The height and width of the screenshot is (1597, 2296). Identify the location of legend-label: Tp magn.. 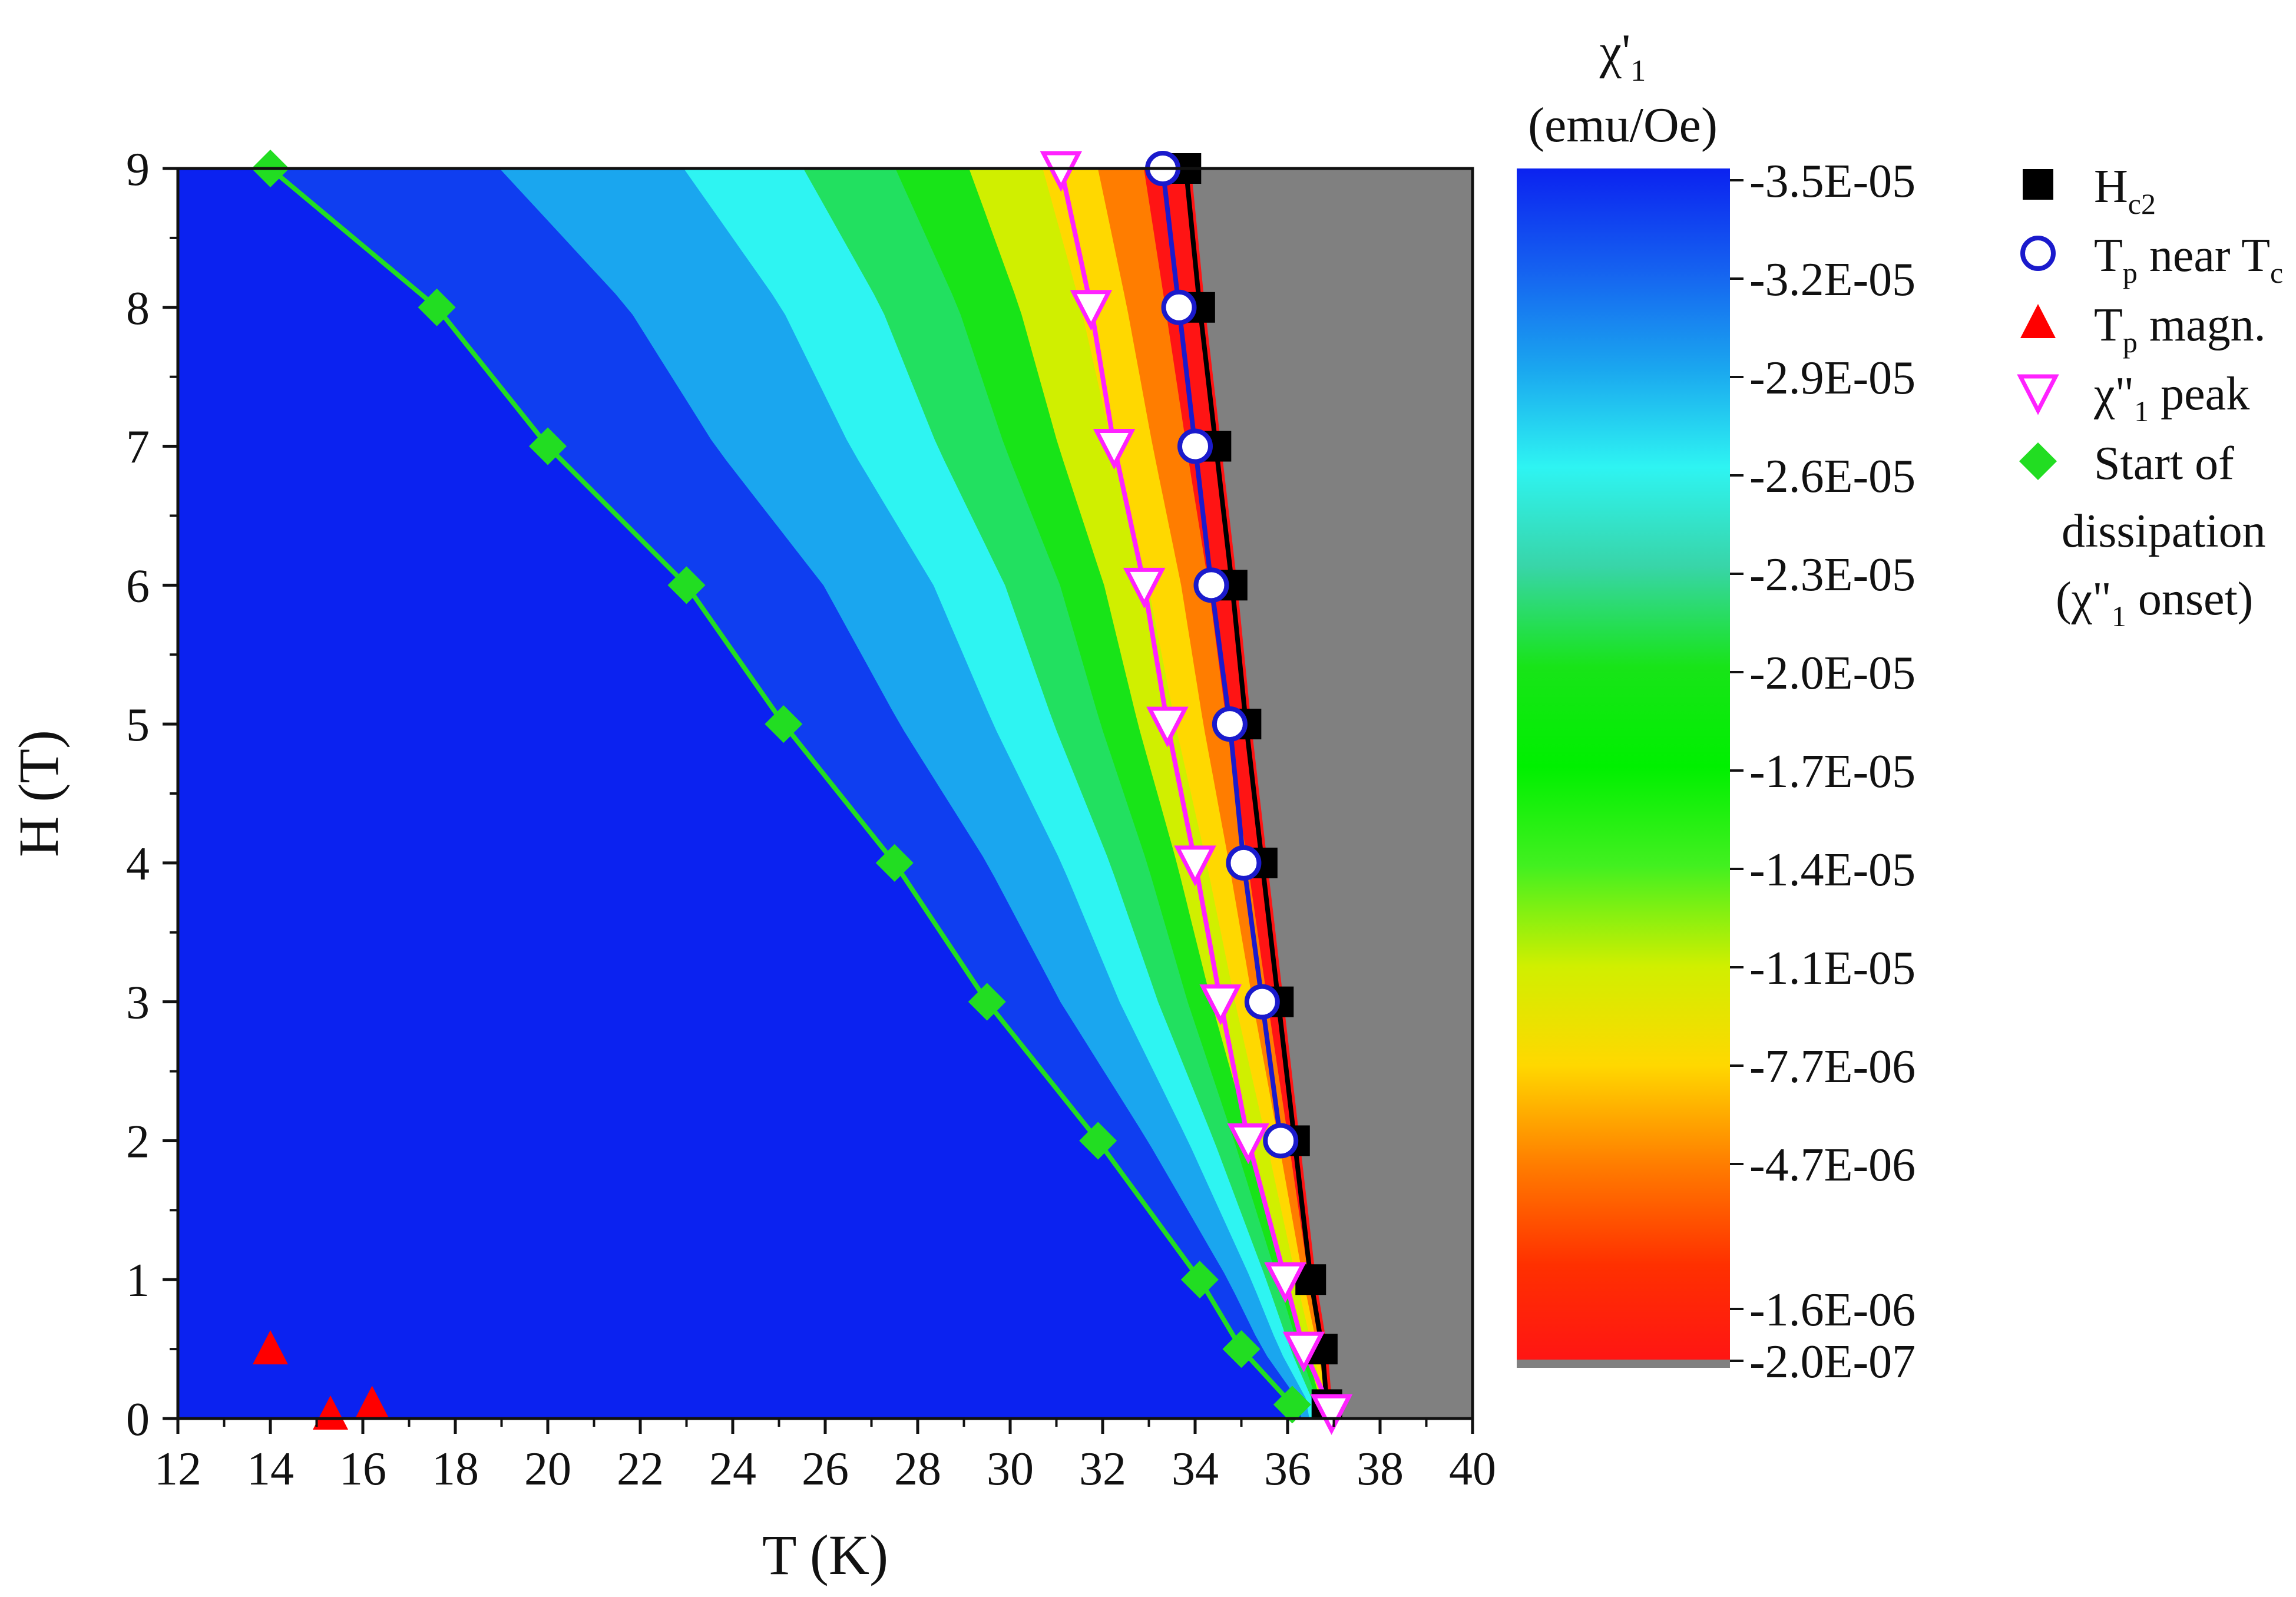
(2180, 329).